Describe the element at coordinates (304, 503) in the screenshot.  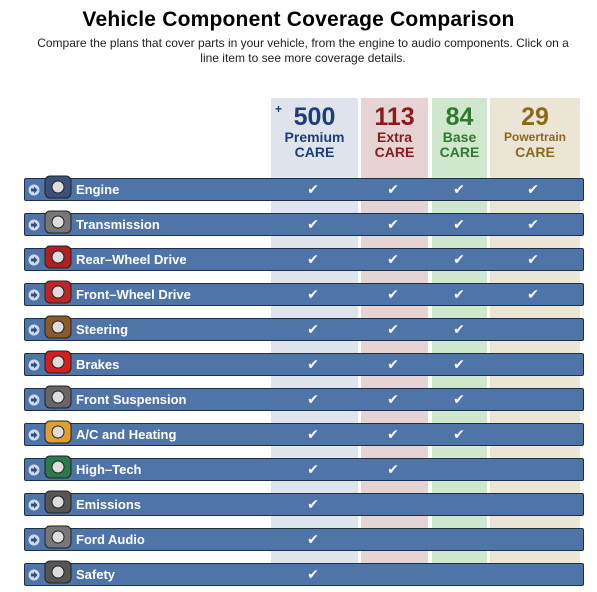
I see `component-row: Emissions ✔` at that location.